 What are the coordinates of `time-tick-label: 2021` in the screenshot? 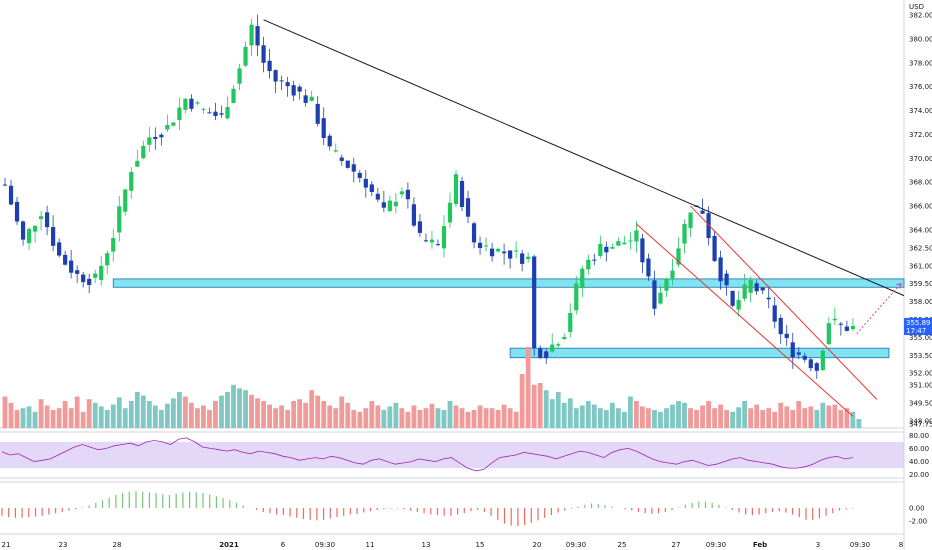 It's located at (229, 545).